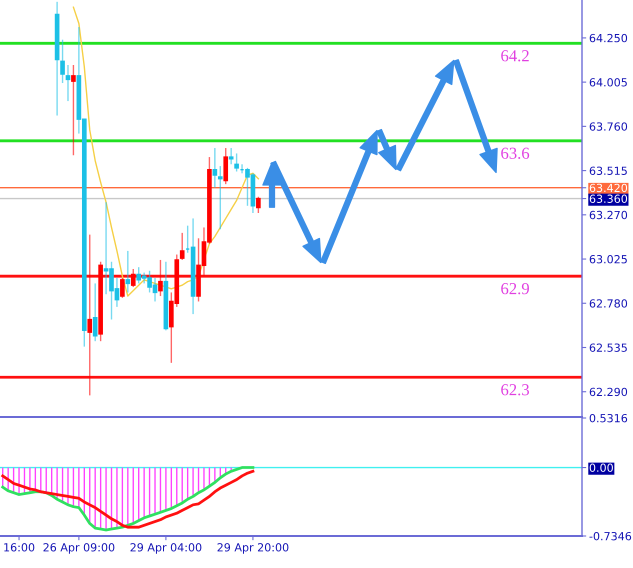 The height and width of the screenshot is (568, 633). What do you see at coordinates (515, 56) in the screenshot?
I see `annotation: 64.2` at bounding box center [515, 56].